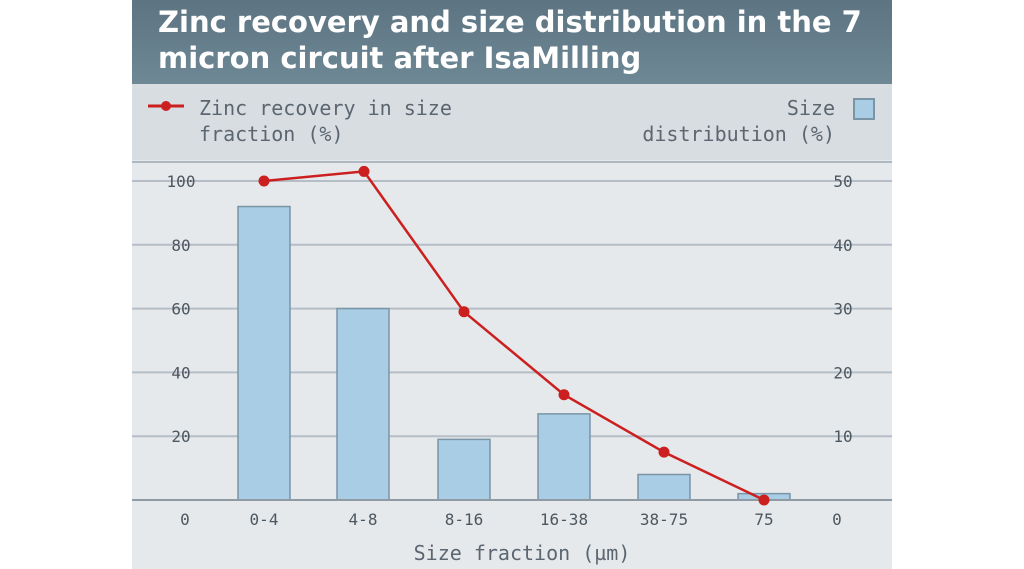 Image resolution: width=1024 pixels, height=569 pixels. I want to click on left-axis-tick: 20, so click(180, 436).